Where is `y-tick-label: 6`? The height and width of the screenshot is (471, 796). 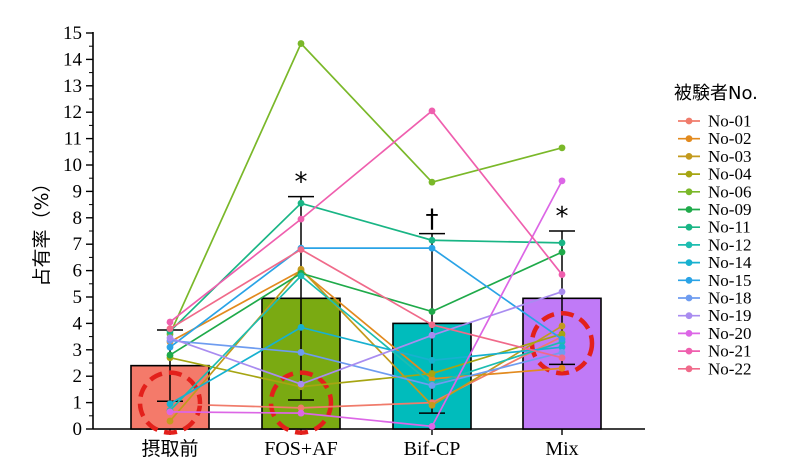 y-tick-label: 6 is located at coordinates (78, 271).